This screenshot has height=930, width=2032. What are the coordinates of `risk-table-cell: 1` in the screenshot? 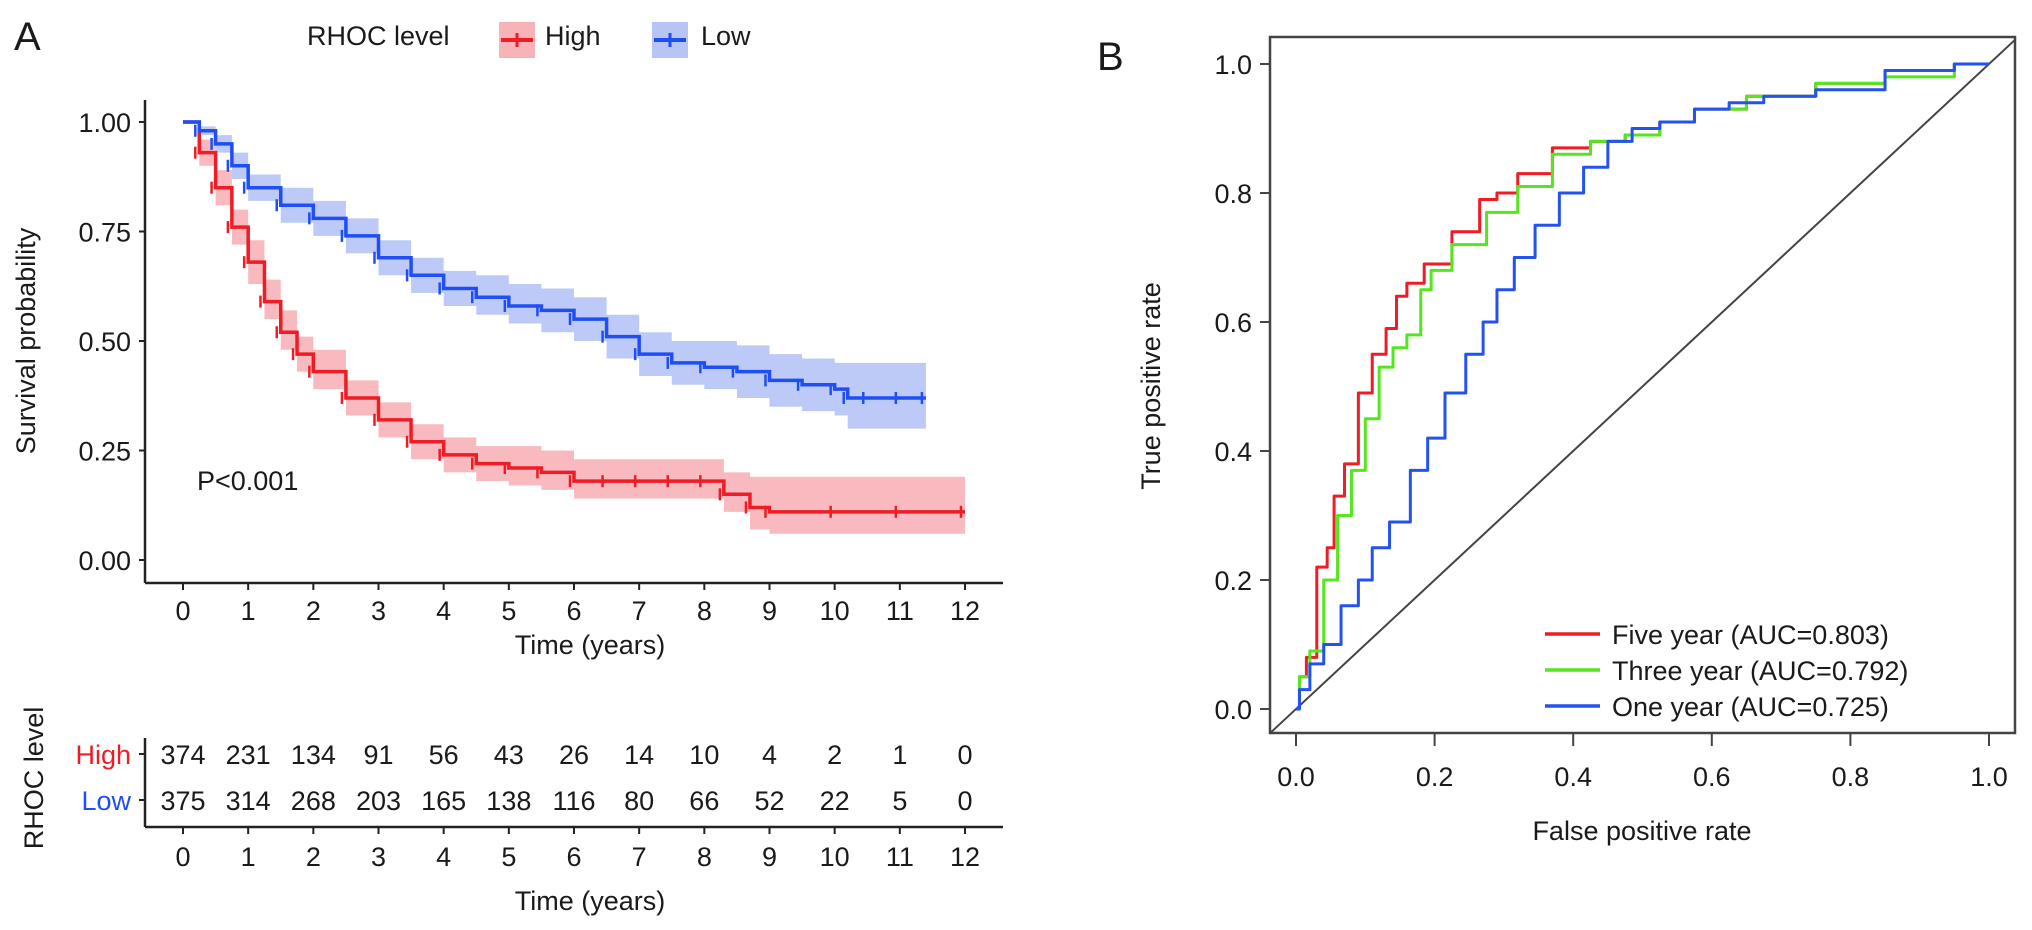 It's located at (899, 755).